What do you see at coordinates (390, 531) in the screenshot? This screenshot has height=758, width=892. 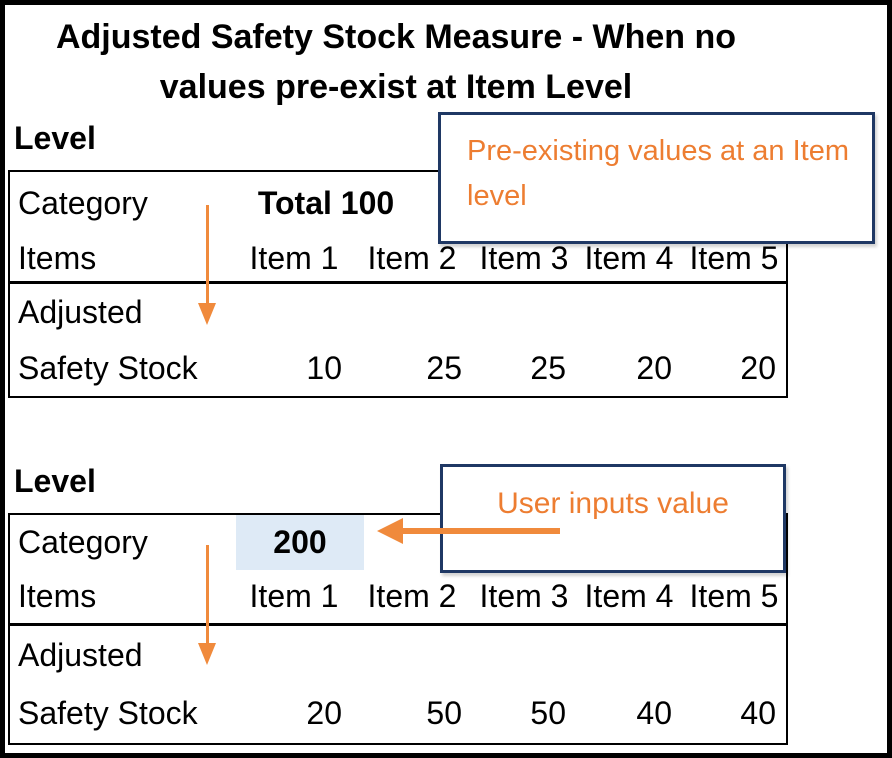 I see `left-arrow-head` at bounding box center [390, 531].